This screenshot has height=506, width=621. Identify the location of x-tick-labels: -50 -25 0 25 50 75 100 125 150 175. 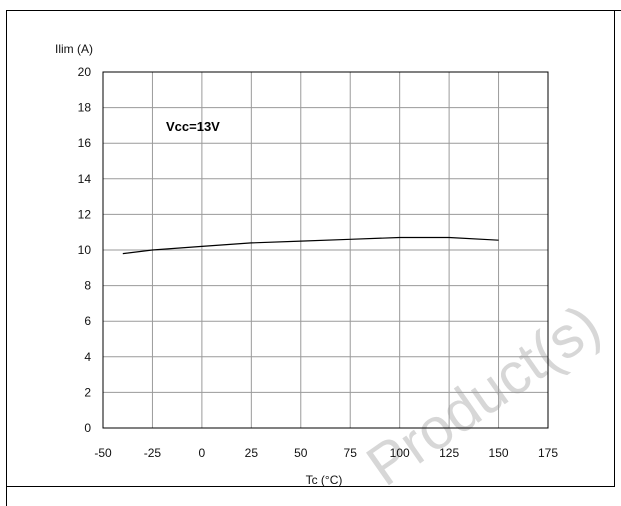
(326, 453).